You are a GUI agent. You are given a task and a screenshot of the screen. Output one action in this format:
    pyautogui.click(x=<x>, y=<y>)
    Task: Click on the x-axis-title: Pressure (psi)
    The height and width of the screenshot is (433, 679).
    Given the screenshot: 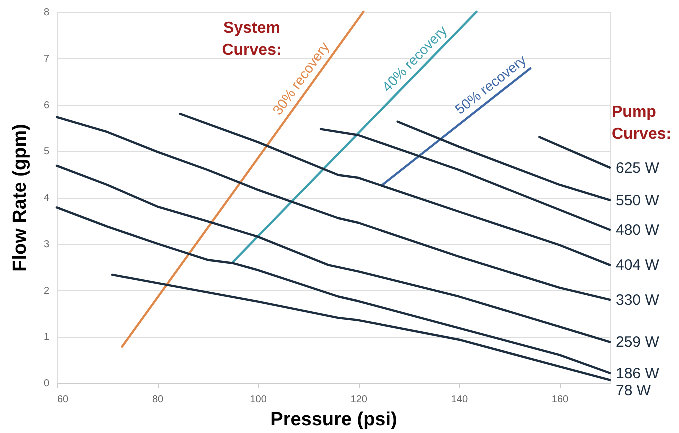 What is the action you would take?
    pyautogui.click(x=334, y=420)
    